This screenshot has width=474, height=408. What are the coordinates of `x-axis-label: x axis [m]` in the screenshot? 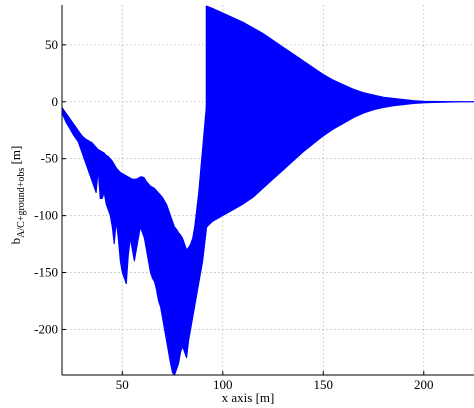 It's located at (248, 397).